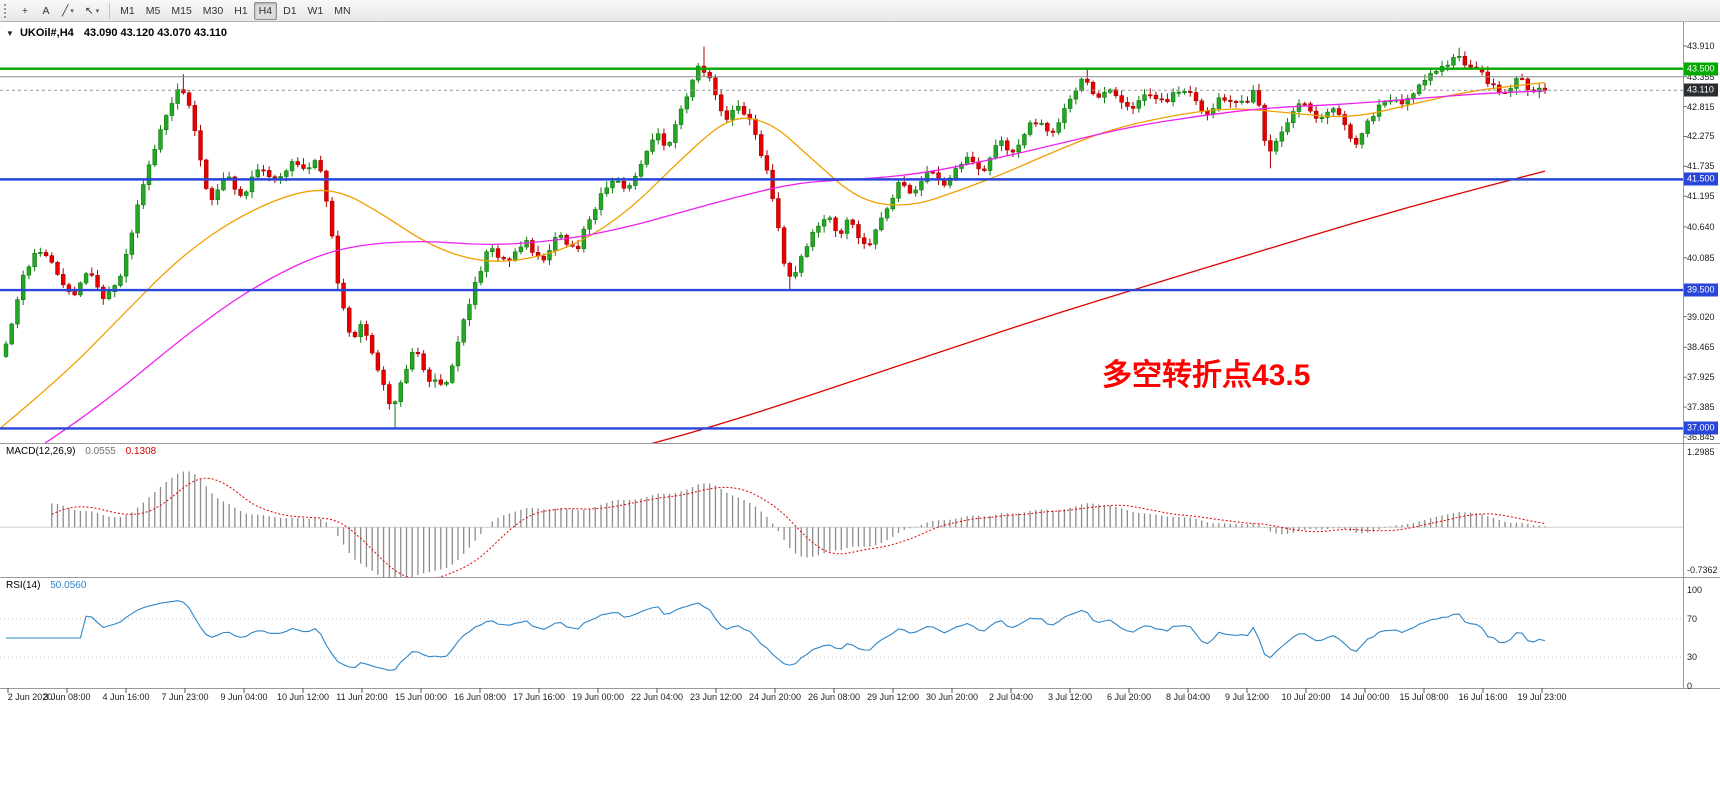  I want to click on timeframe-button-M30: M30, so click(213, 10).